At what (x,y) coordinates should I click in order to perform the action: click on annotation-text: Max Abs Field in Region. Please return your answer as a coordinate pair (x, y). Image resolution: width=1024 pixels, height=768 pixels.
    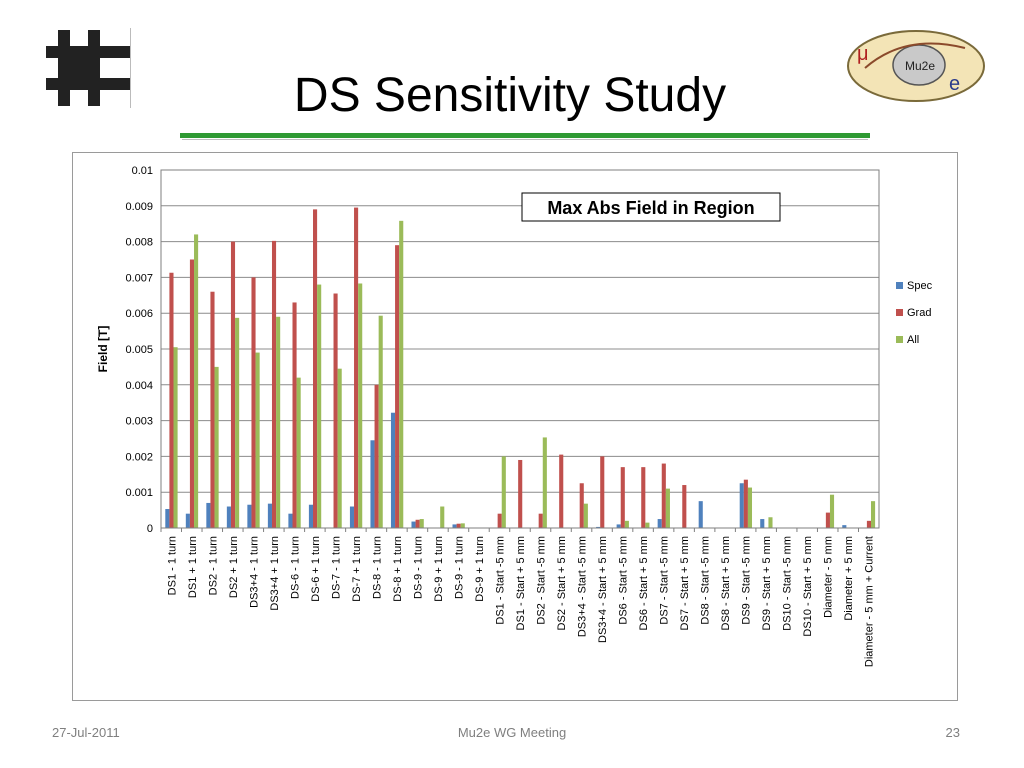
    Looking at the image, I should click on (650, 208).